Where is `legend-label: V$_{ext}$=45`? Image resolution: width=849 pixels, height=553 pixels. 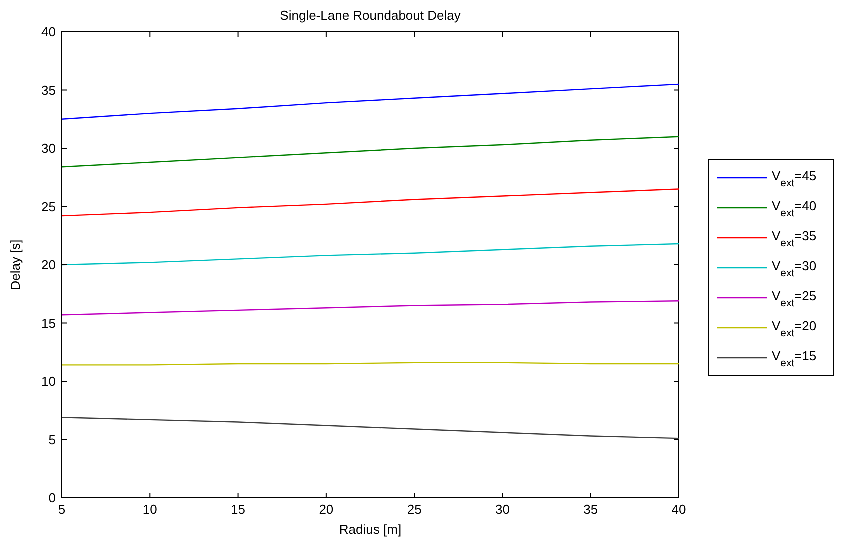
legend-label: V$_{ext}$=45 is located at coordinates (794, 179).